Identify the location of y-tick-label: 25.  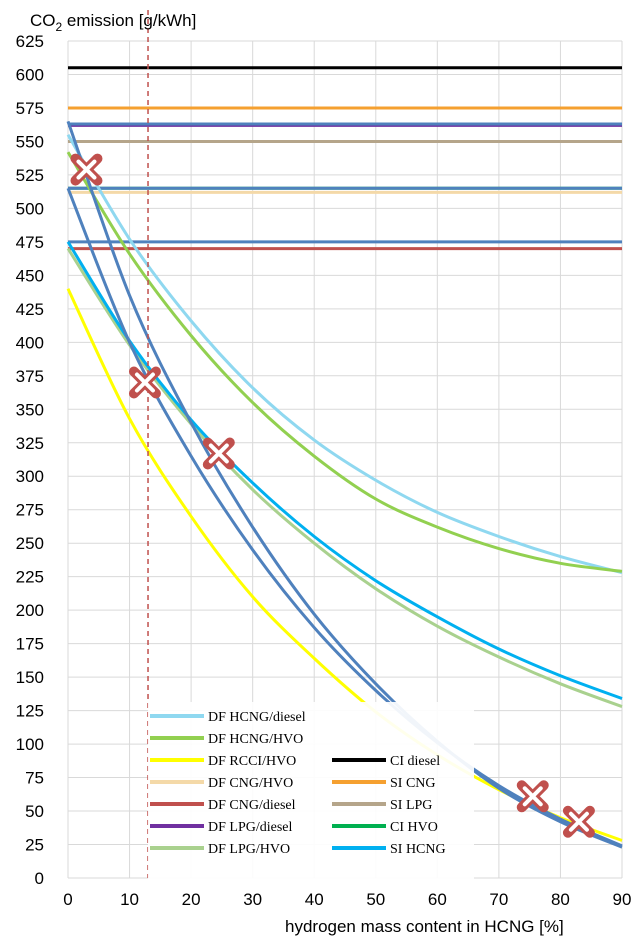
(34, 845).